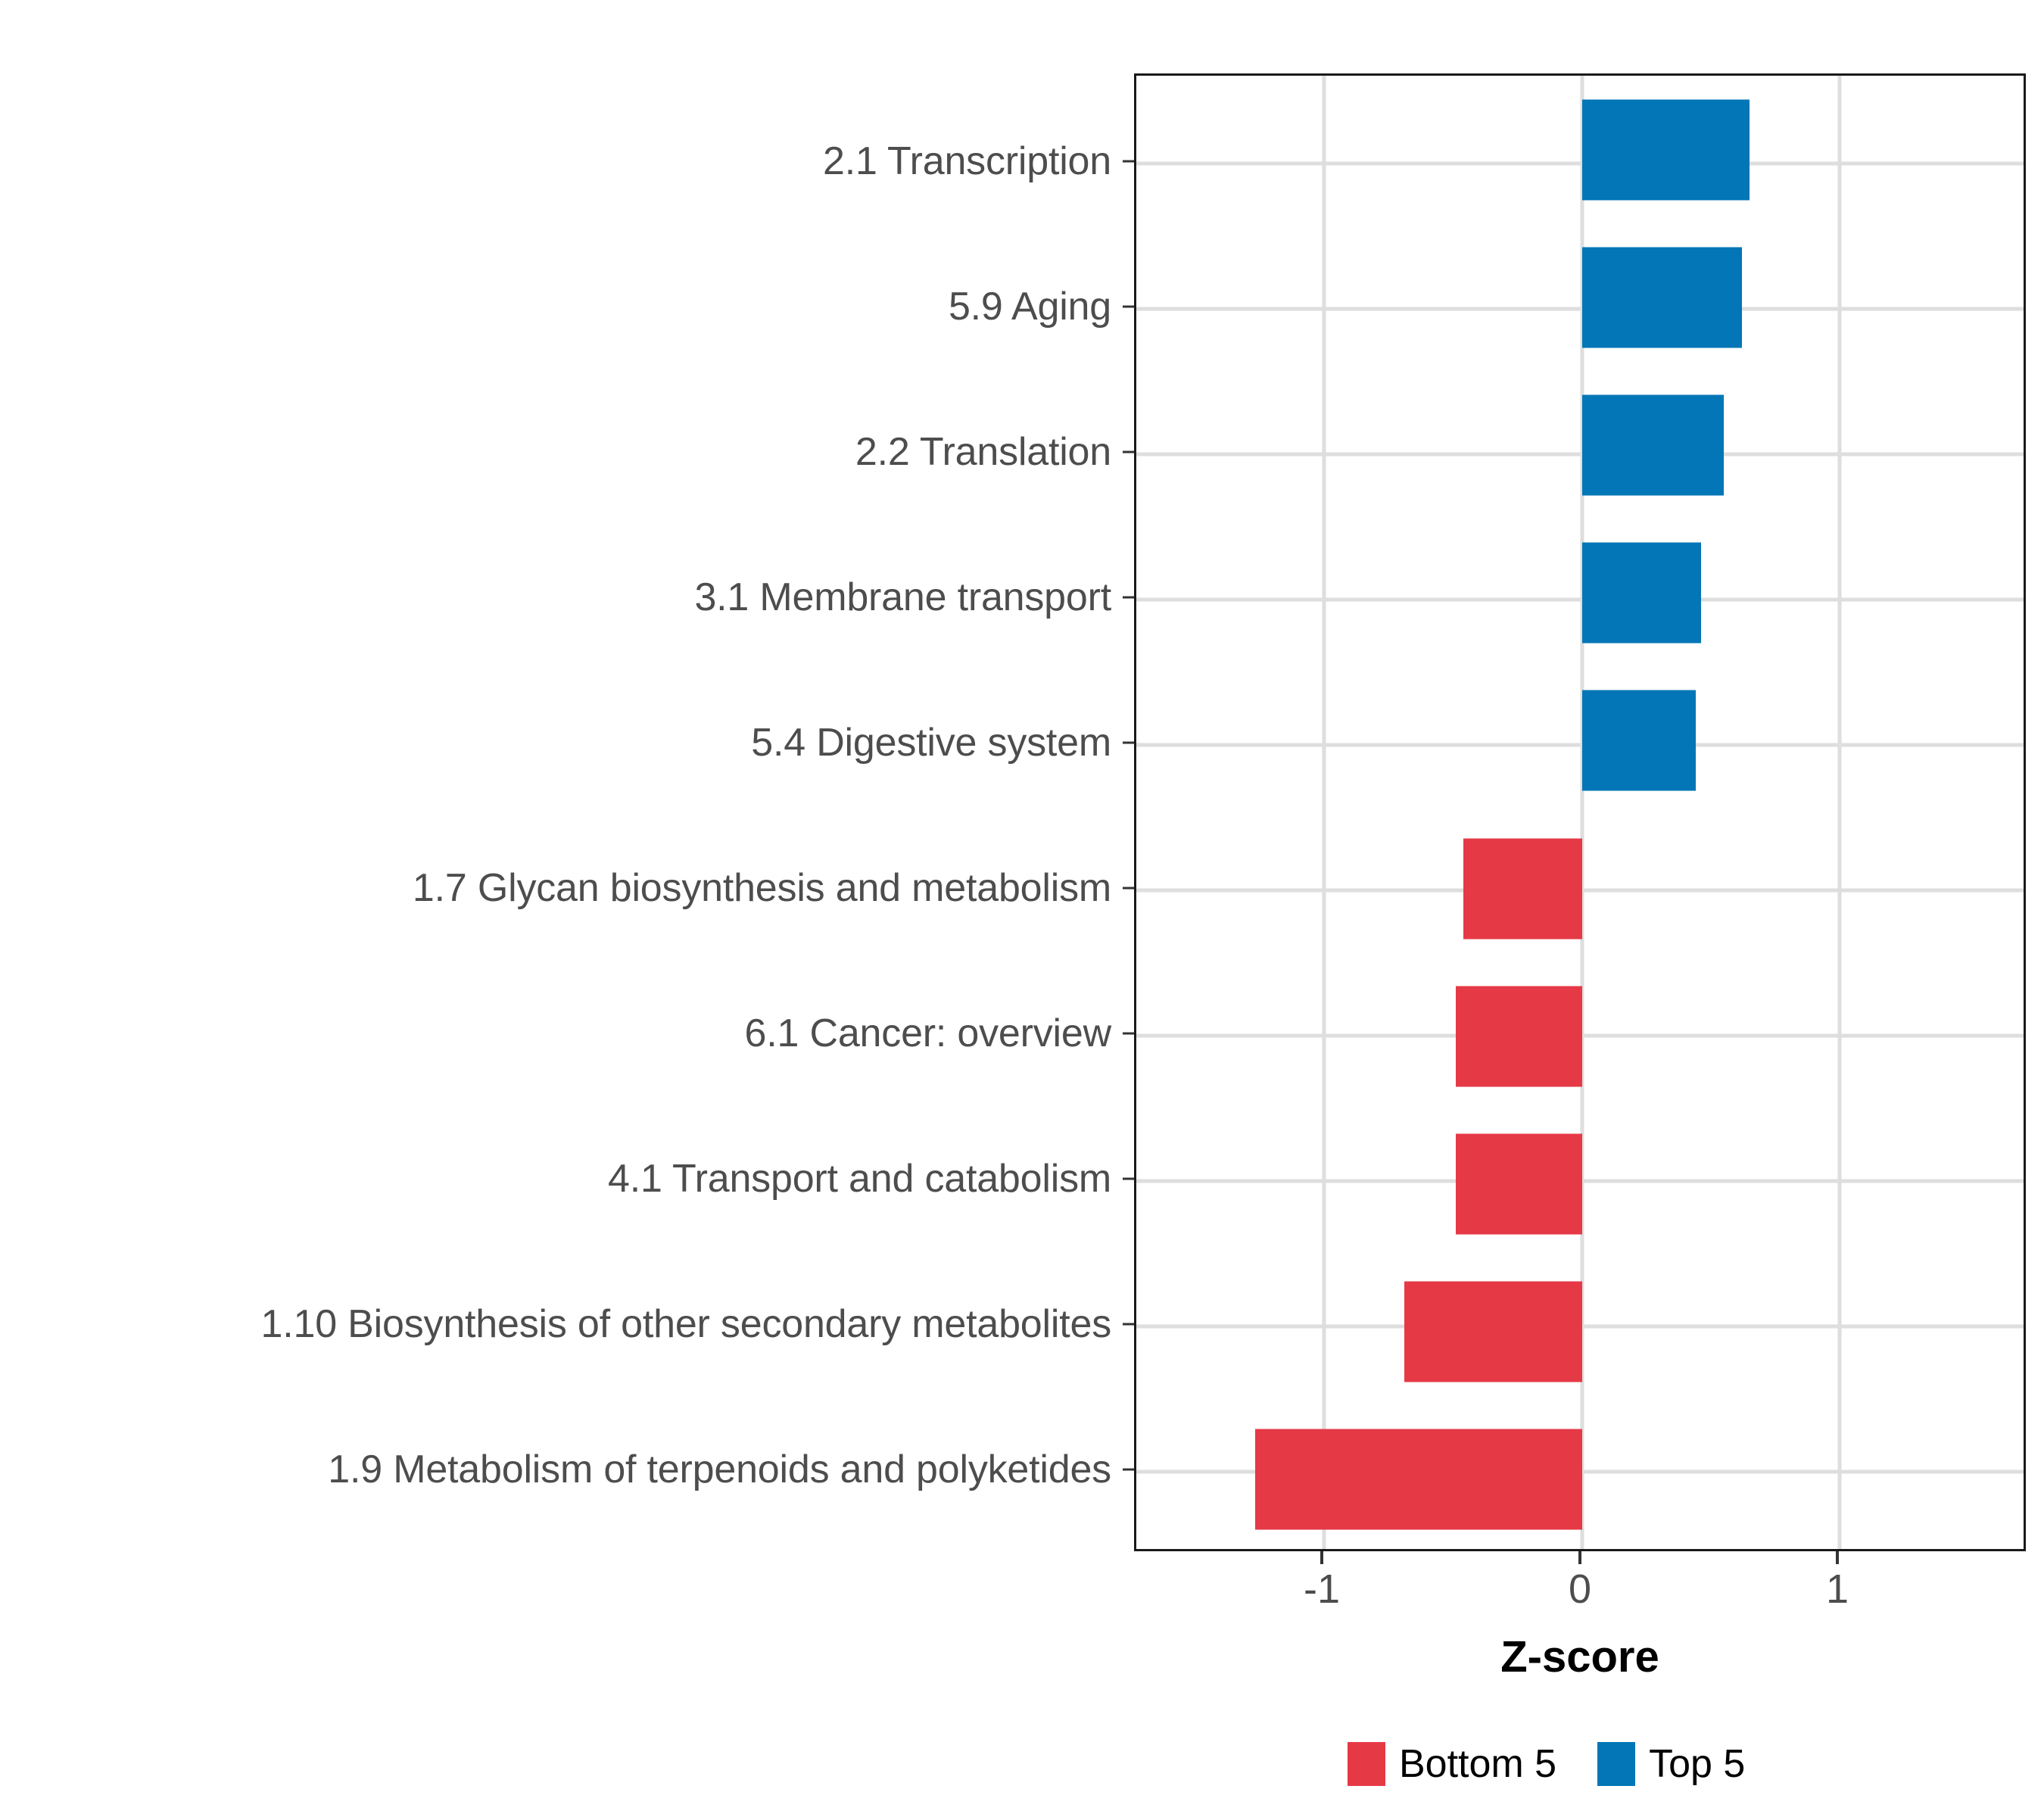  Describe the element at coordinates (1616, 1764) in the screenshot. I see `legend-swatch-top5` at that location.